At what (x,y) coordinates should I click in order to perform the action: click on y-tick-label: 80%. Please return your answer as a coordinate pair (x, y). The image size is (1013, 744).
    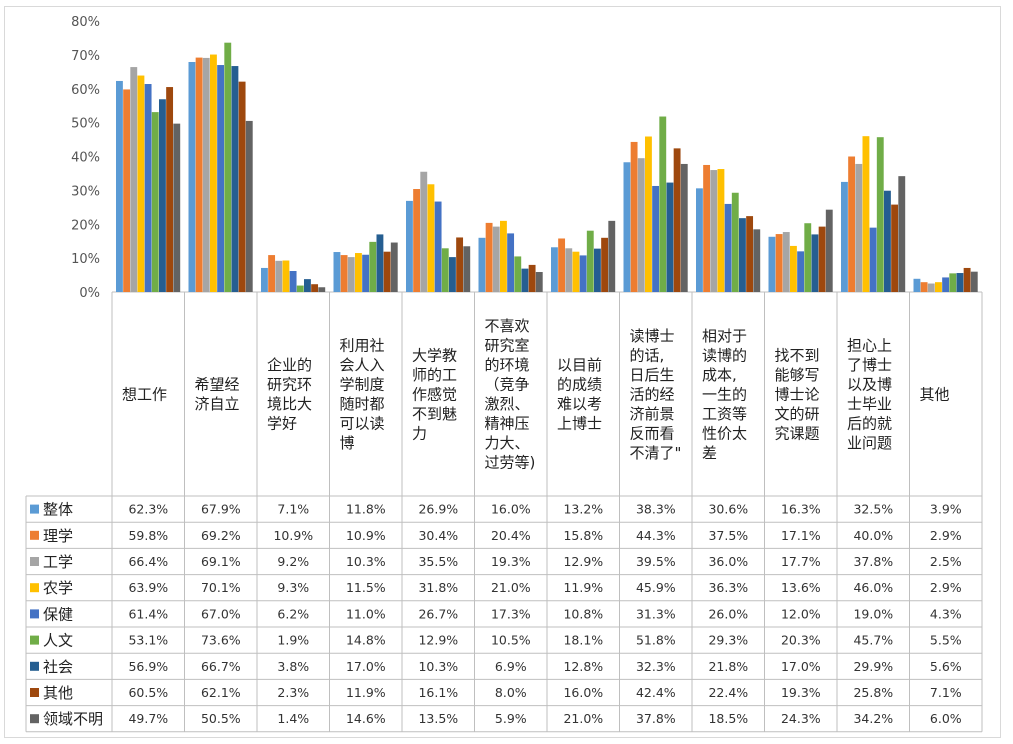
    Looking at the image, I should click on (85, 22).